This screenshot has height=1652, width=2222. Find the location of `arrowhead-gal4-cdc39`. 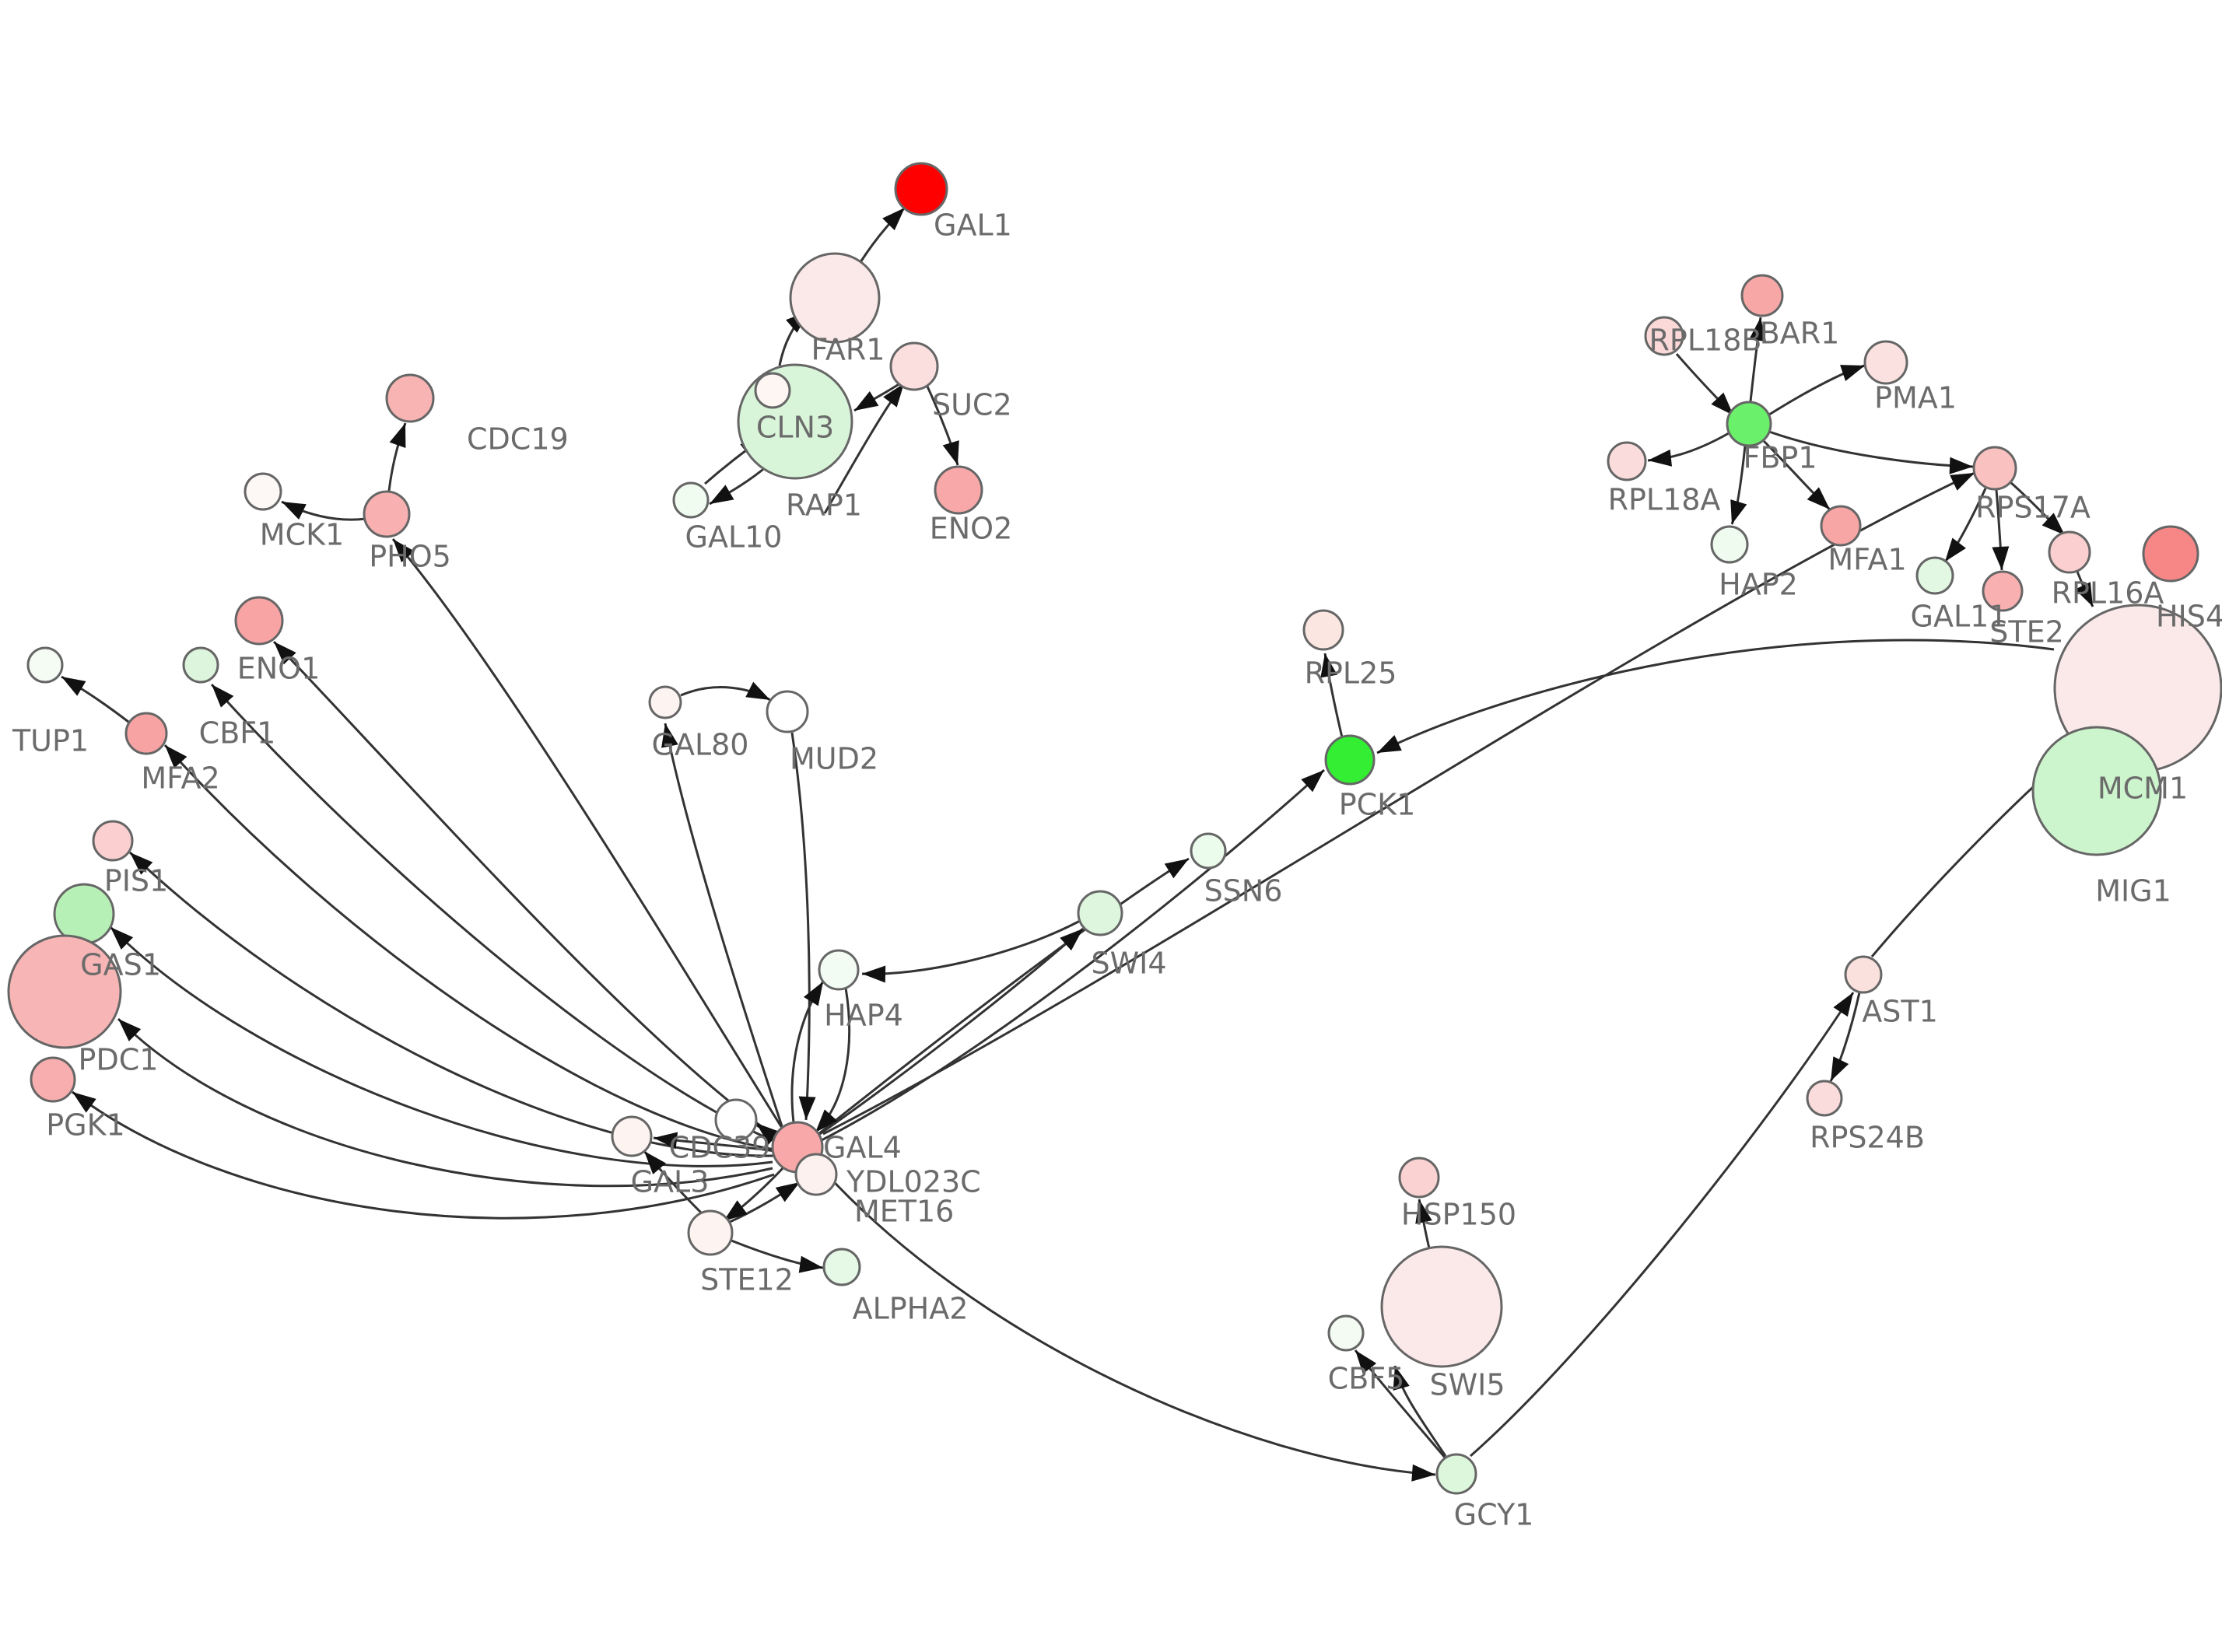

arrowhead-gal4-cdc39 is located at coordinates (768, 1134).